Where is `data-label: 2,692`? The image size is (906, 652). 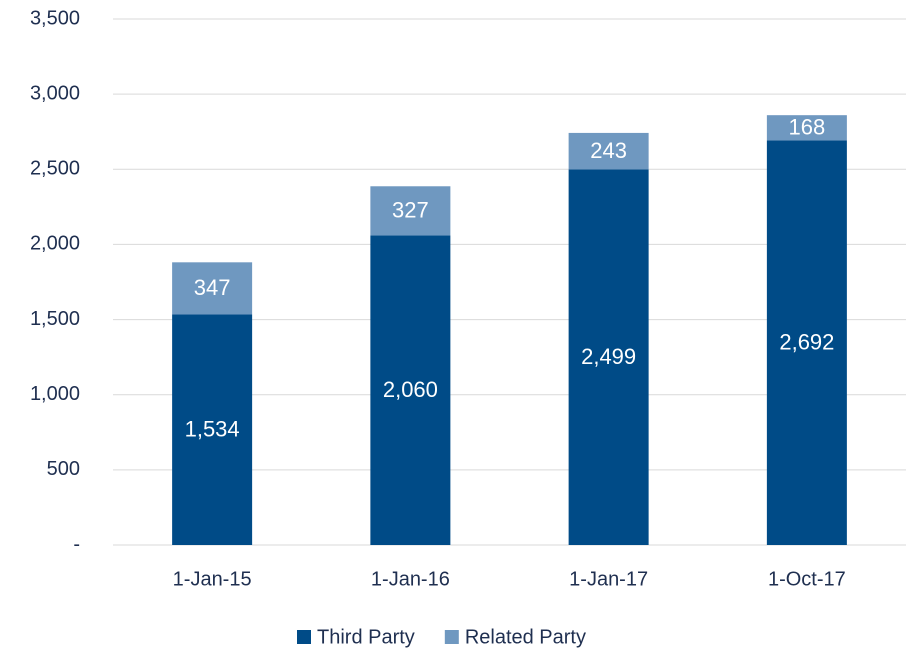 data-label: 2,692 is located at coordinates (806, 342).